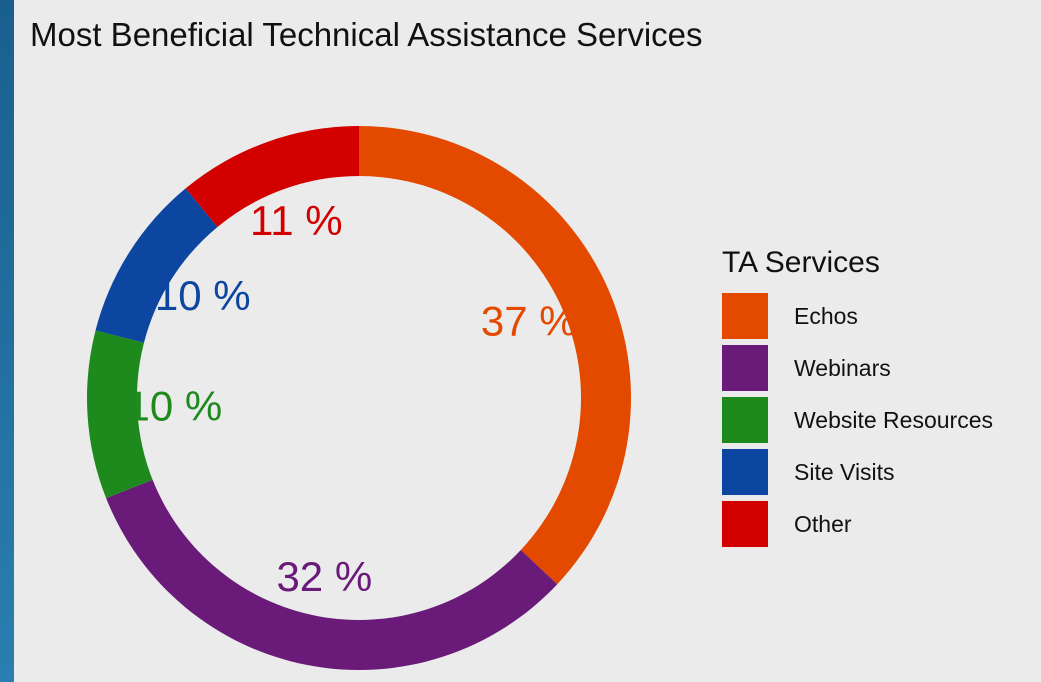 The image size is (1041, 682). I want to click on legend-item: Site Visits, so click(857, 472).